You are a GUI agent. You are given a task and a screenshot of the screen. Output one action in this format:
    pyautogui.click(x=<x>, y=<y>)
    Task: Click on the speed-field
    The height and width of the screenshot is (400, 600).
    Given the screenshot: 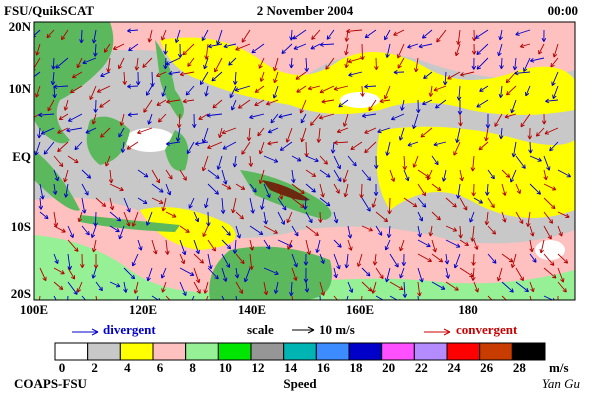 What is the action you would take?
    pyautogui.click(x=550, y=250)
    